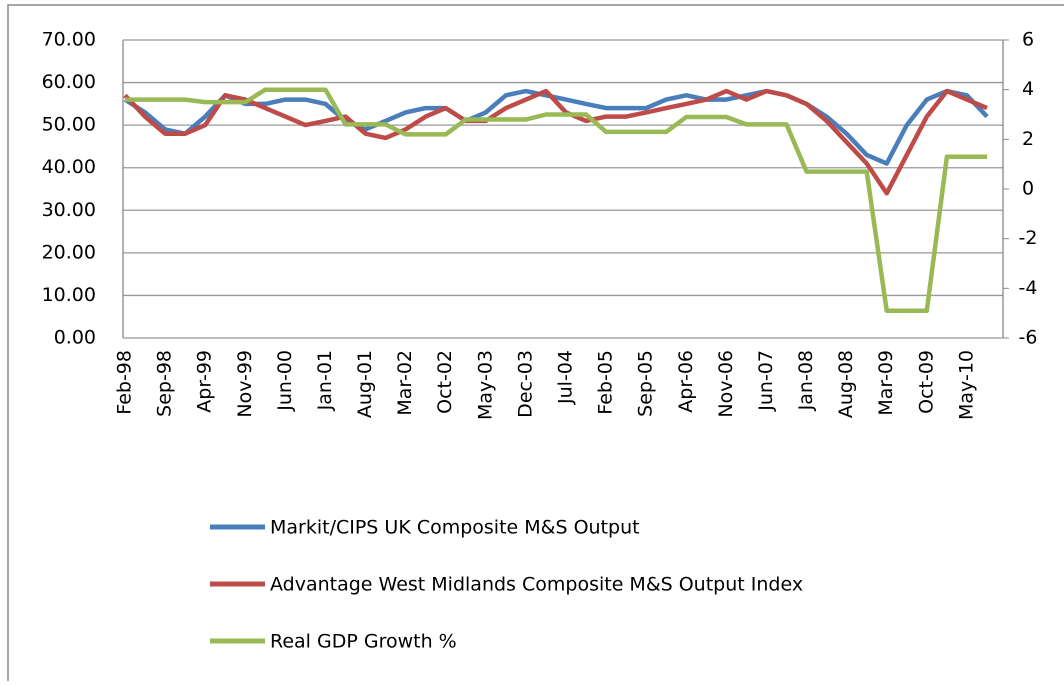 The image size is (1064, 685). What do you see at coordinates (69, 167) in the screenshot?
I see `y-tick-label: 40.00` at bounding box center [69, 167].